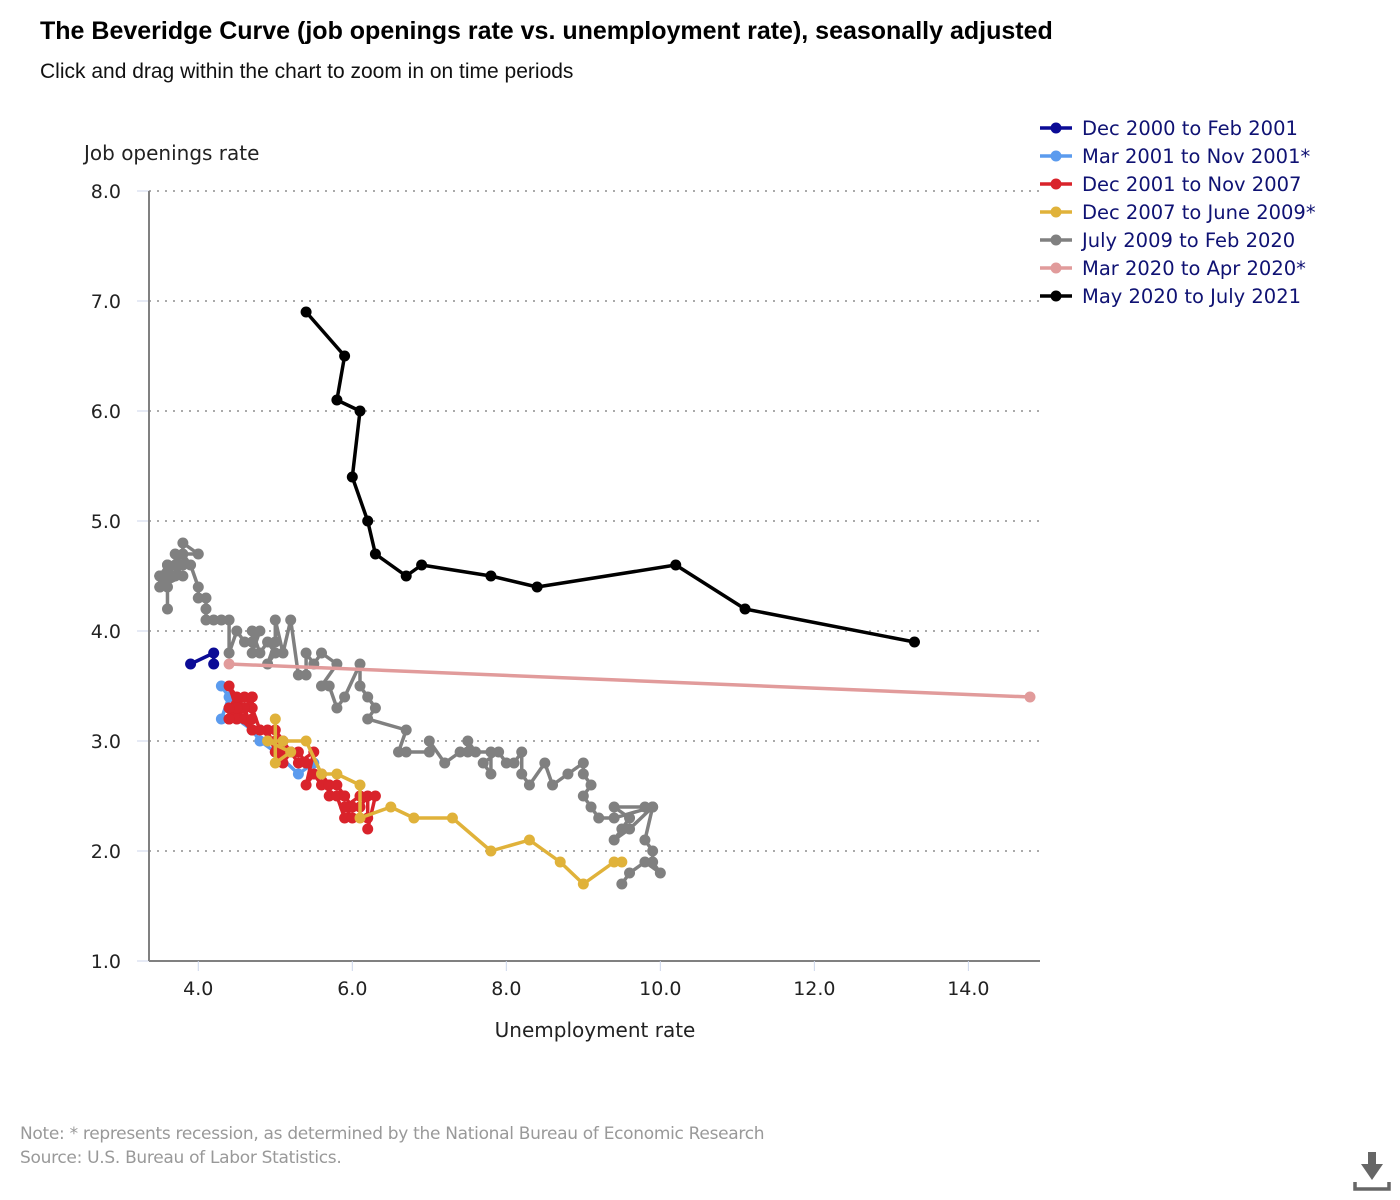 This screenshot has height=1200, width=1400. I want to click on legend-label: Dec 2001 to Nov 2007, so click(1191, 184).